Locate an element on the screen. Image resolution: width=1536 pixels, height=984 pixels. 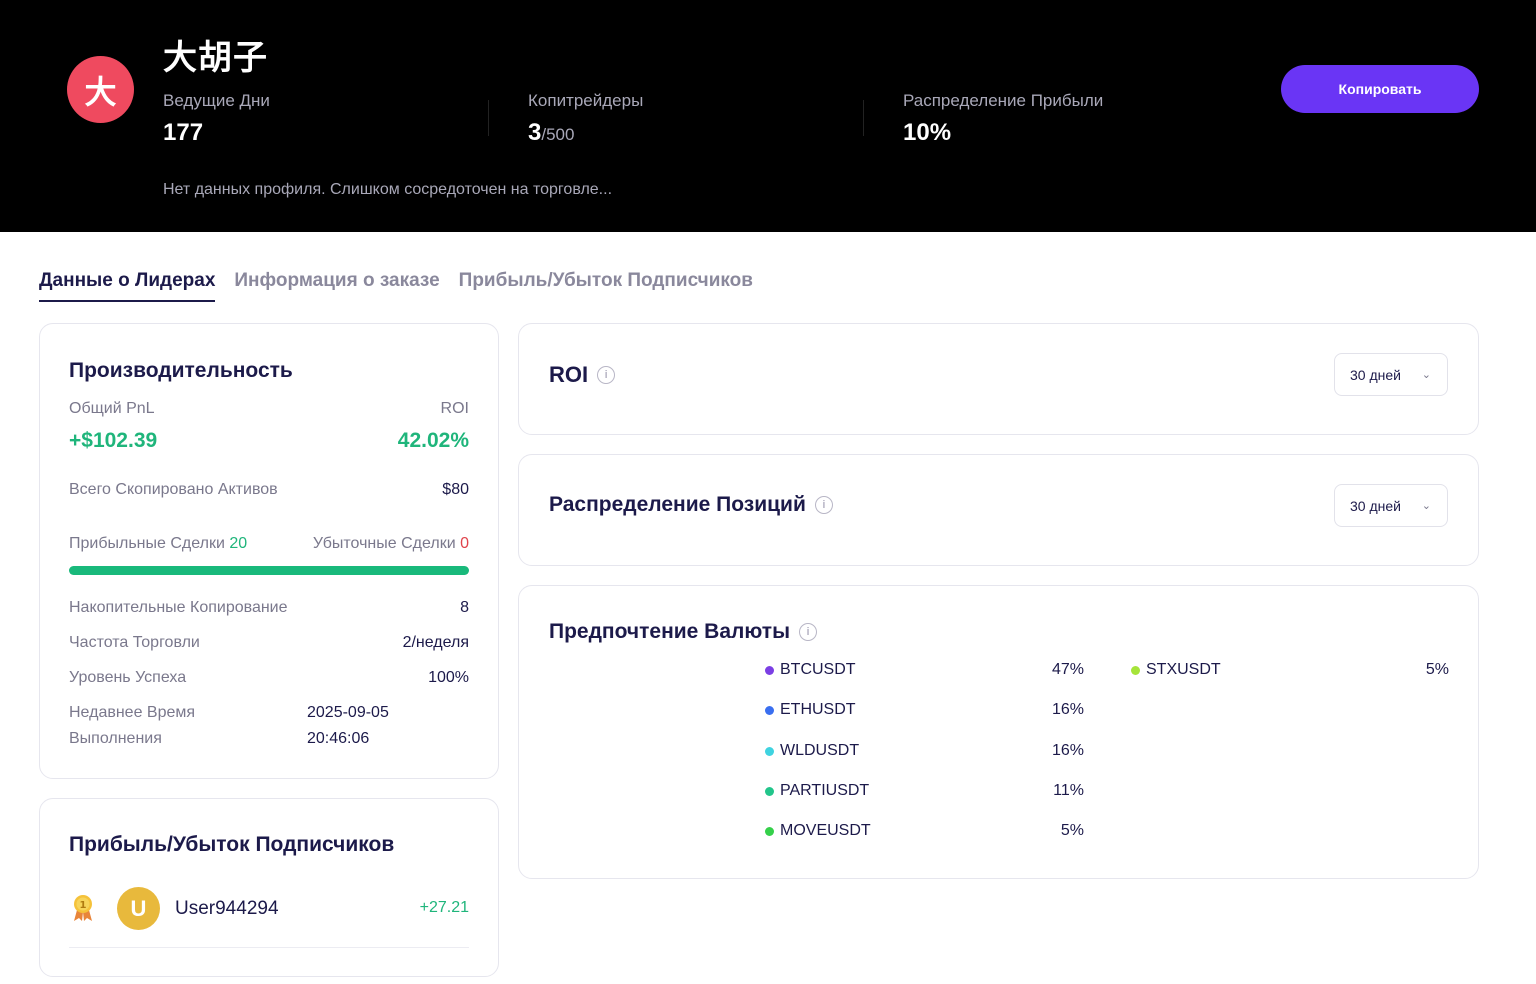
position-header: Распределение Позиций i is located at coordinates (691, 505).